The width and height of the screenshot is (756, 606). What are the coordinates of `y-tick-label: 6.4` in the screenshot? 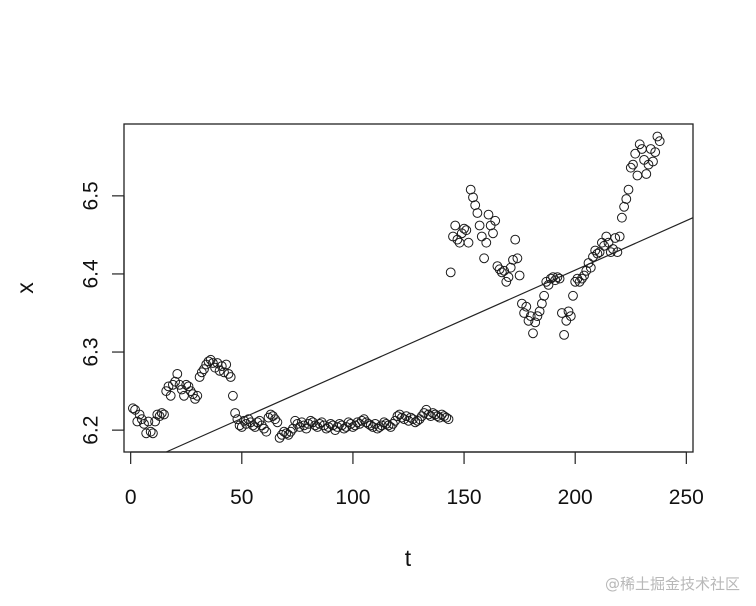 It's located at (91, 274).